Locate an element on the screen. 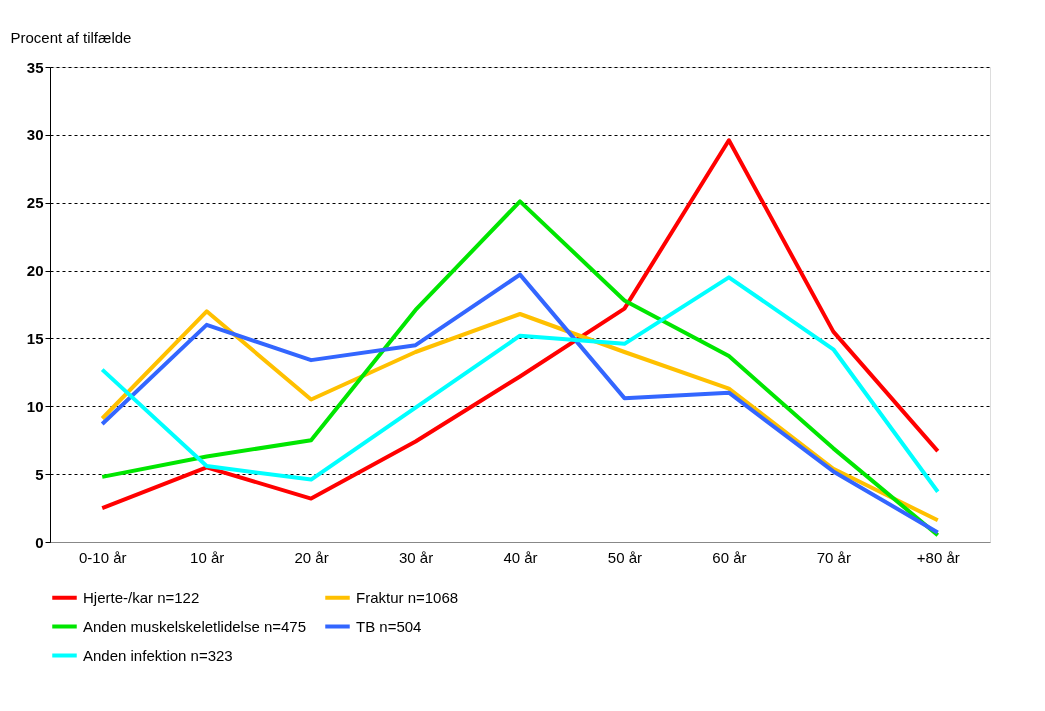  y-tick-label: 35 is located at coordinates (35, 67).